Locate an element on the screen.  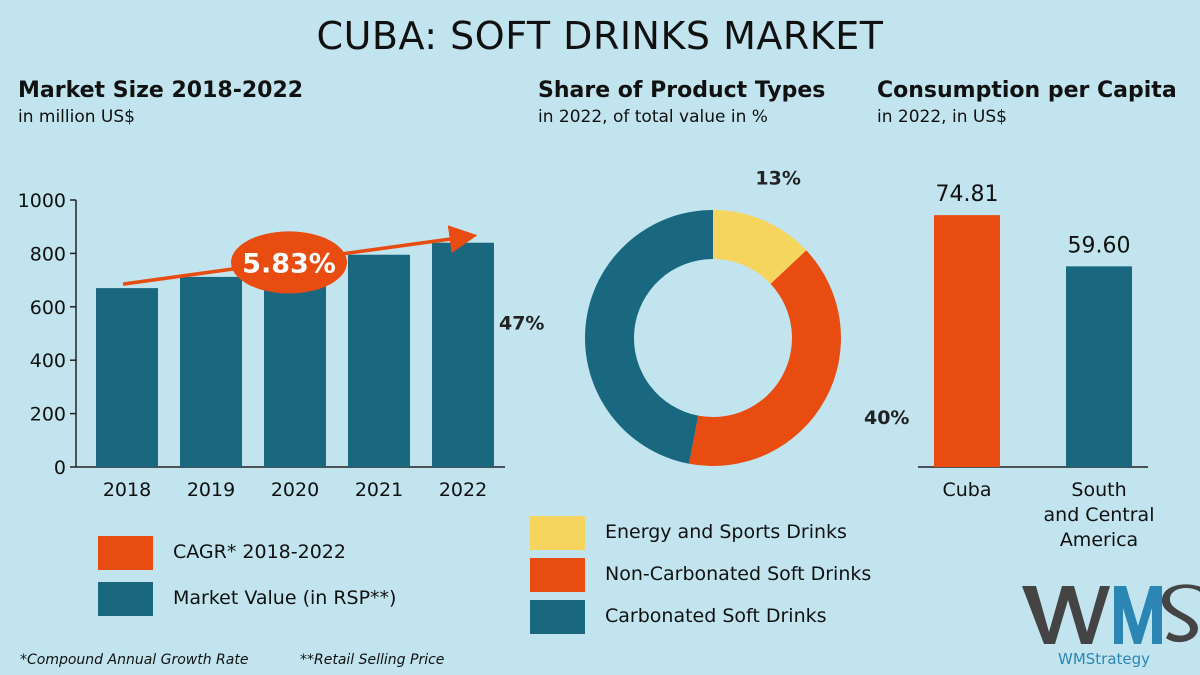
capita-subtitle: in 2022, in US$ is located at coordinates (942, 117).